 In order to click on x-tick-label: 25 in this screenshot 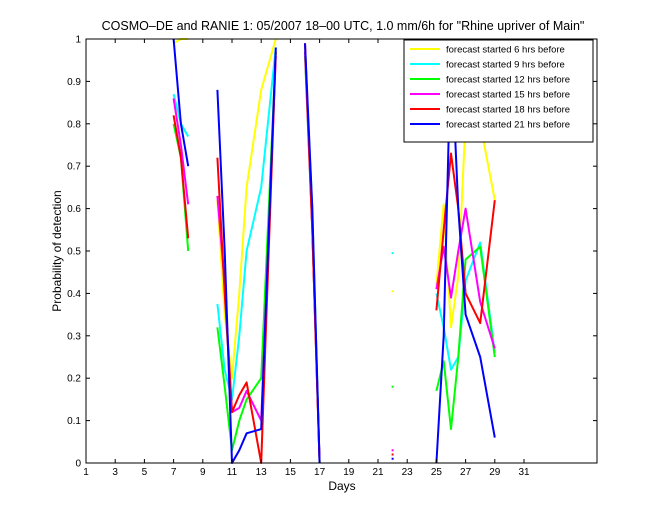, I will do `click(437, 472)`.